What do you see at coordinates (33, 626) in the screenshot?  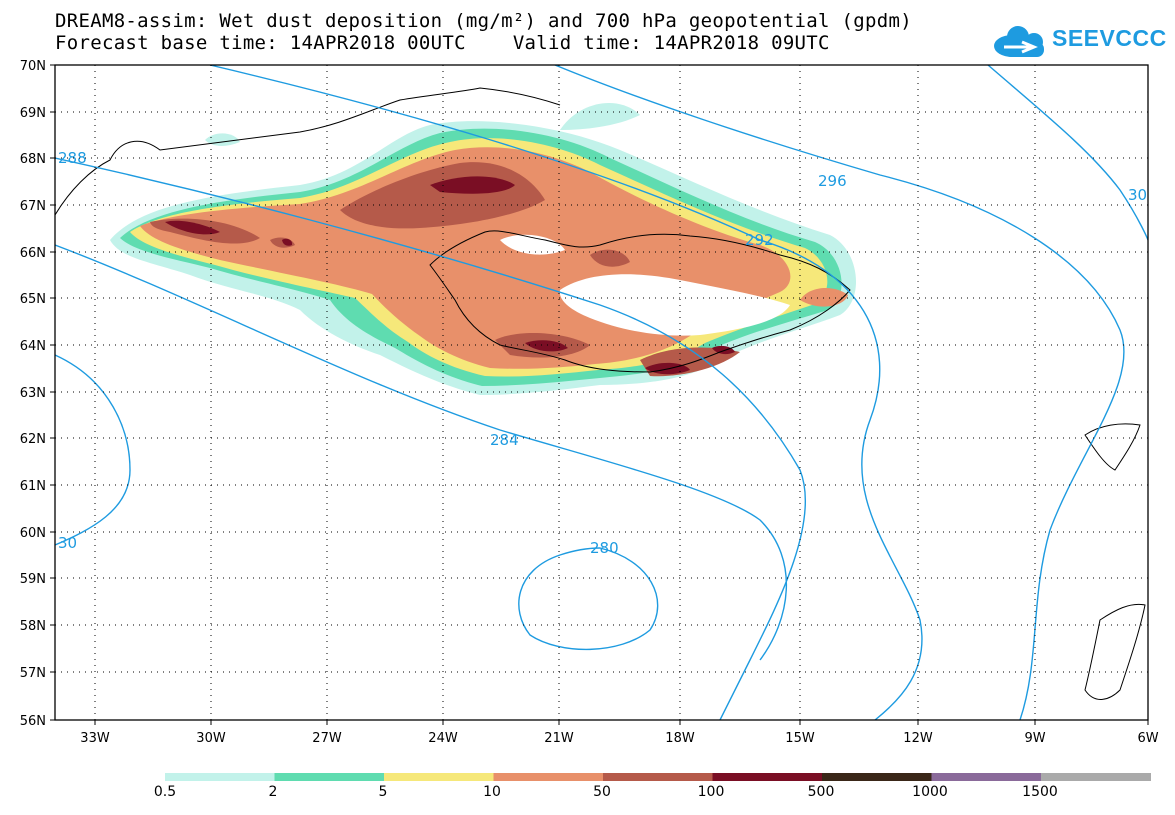 I see `lat-label: 58N` at bounding box center [33, 626].